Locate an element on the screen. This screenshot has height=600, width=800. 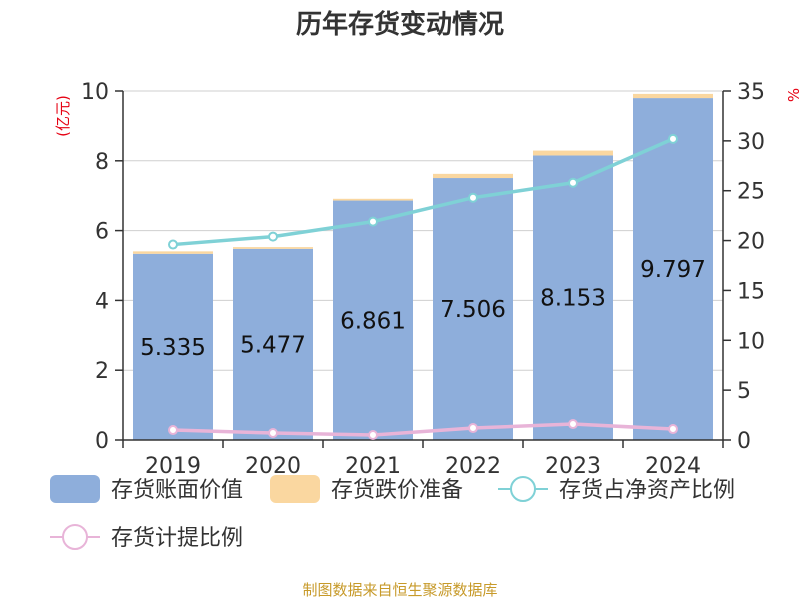
right-axis-tick-label: 10 is located at coordinates (751, 341).